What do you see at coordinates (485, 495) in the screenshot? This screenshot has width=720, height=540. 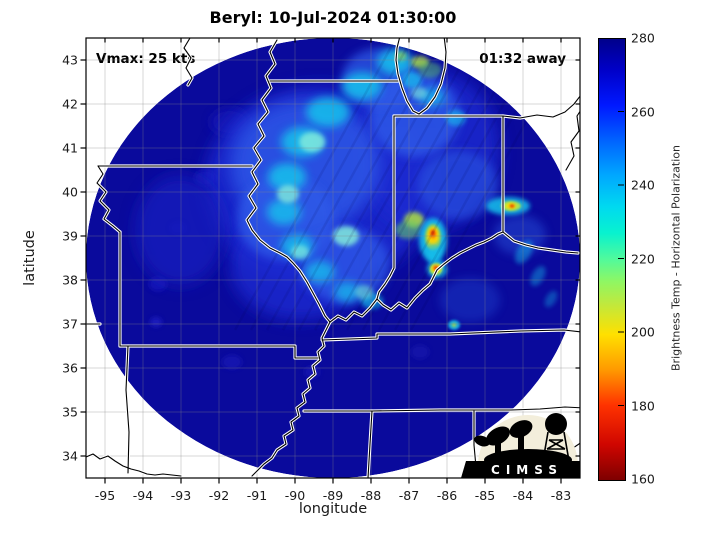 I see `x-tick-label: -85` at bounding box center [485, 495].